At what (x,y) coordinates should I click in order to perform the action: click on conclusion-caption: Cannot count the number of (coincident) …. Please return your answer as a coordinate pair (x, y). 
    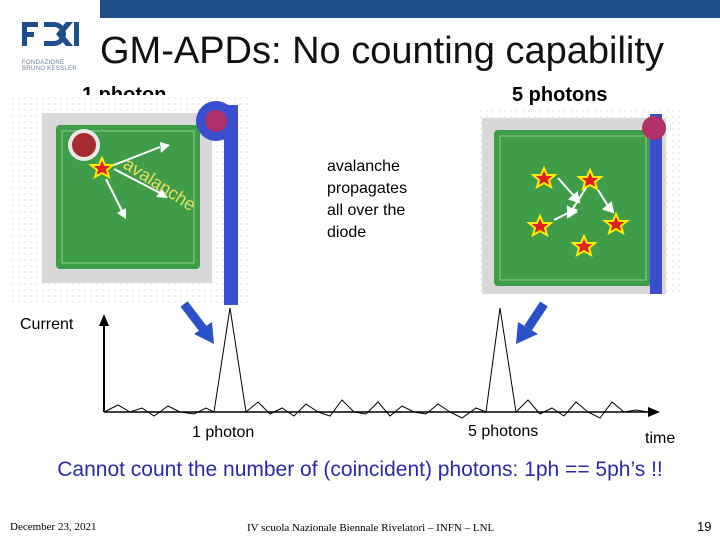
    Looking at the image, I should click on (360, 469).